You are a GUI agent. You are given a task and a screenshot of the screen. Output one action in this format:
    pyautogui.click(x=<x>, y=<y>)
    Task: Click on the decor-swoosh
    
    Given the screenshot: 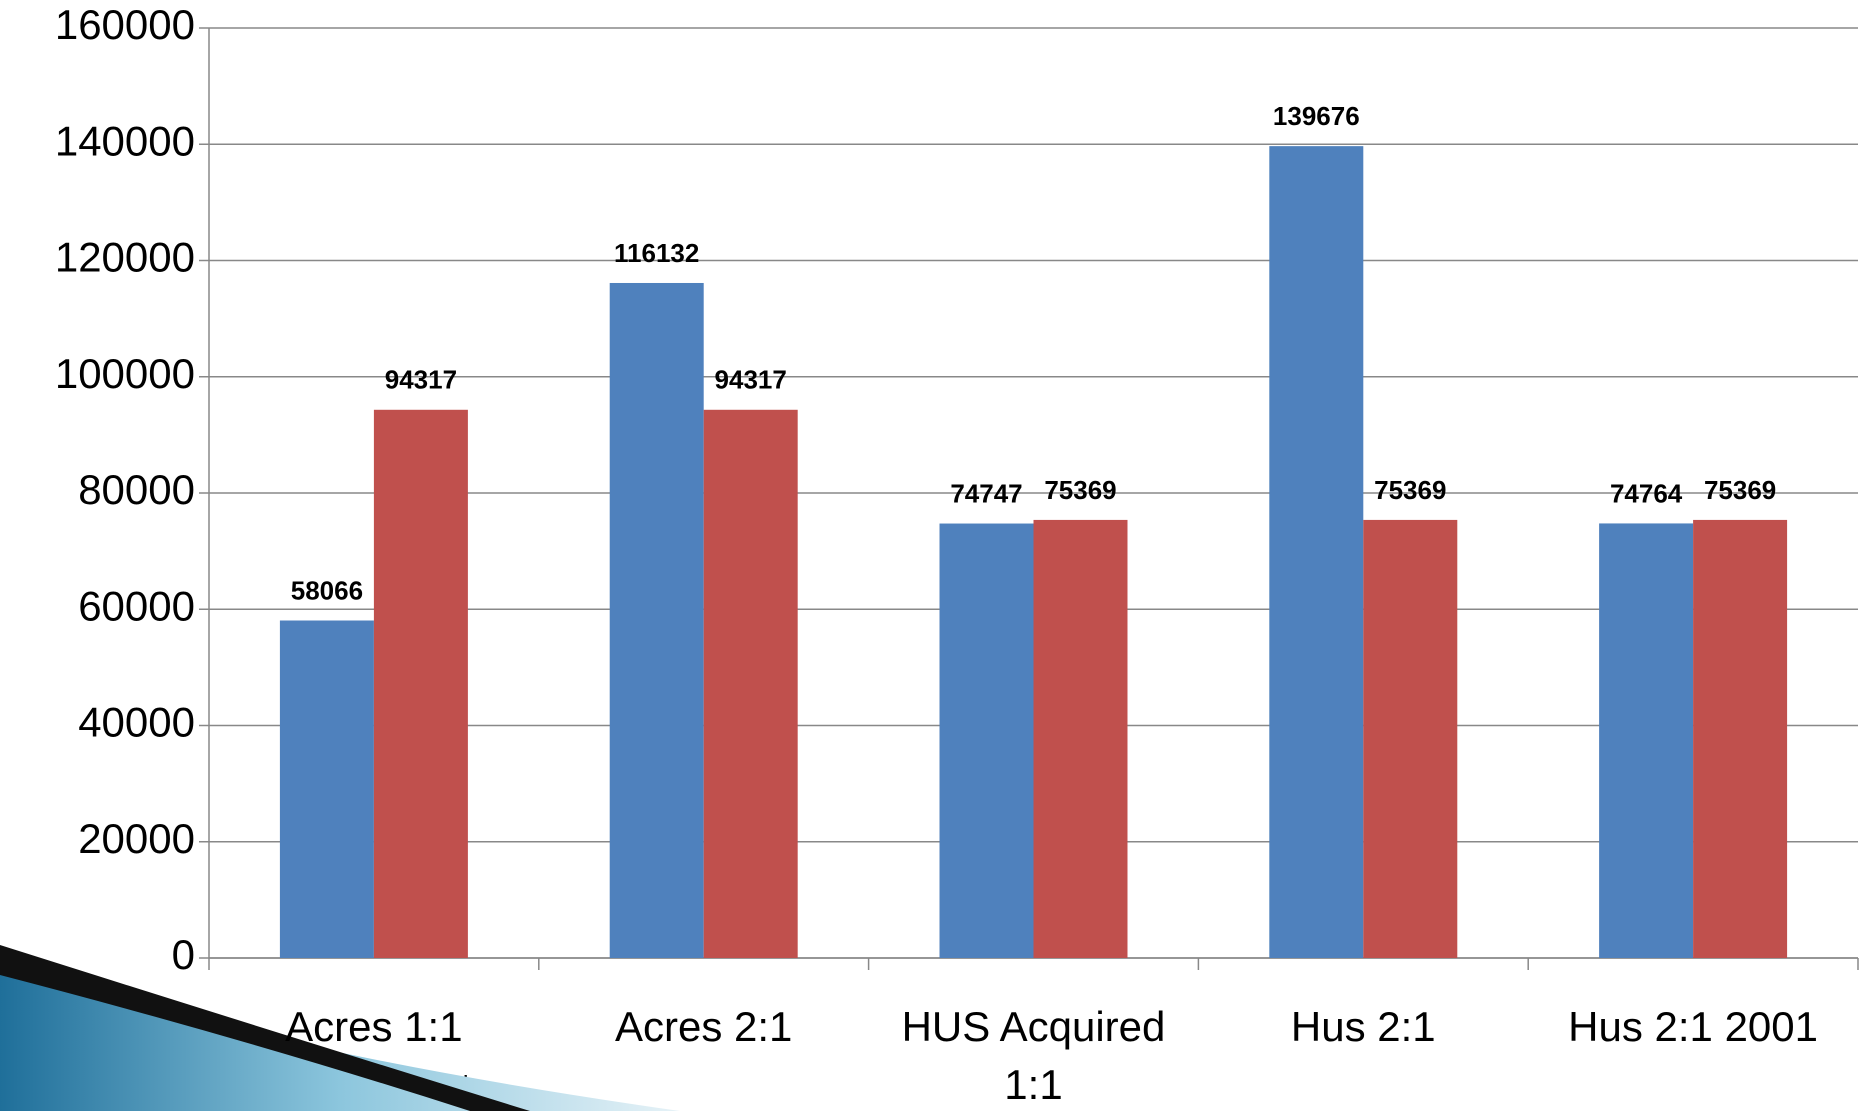 What is the action you would take?
    pyautogui.click(x=340, y=1035)
    